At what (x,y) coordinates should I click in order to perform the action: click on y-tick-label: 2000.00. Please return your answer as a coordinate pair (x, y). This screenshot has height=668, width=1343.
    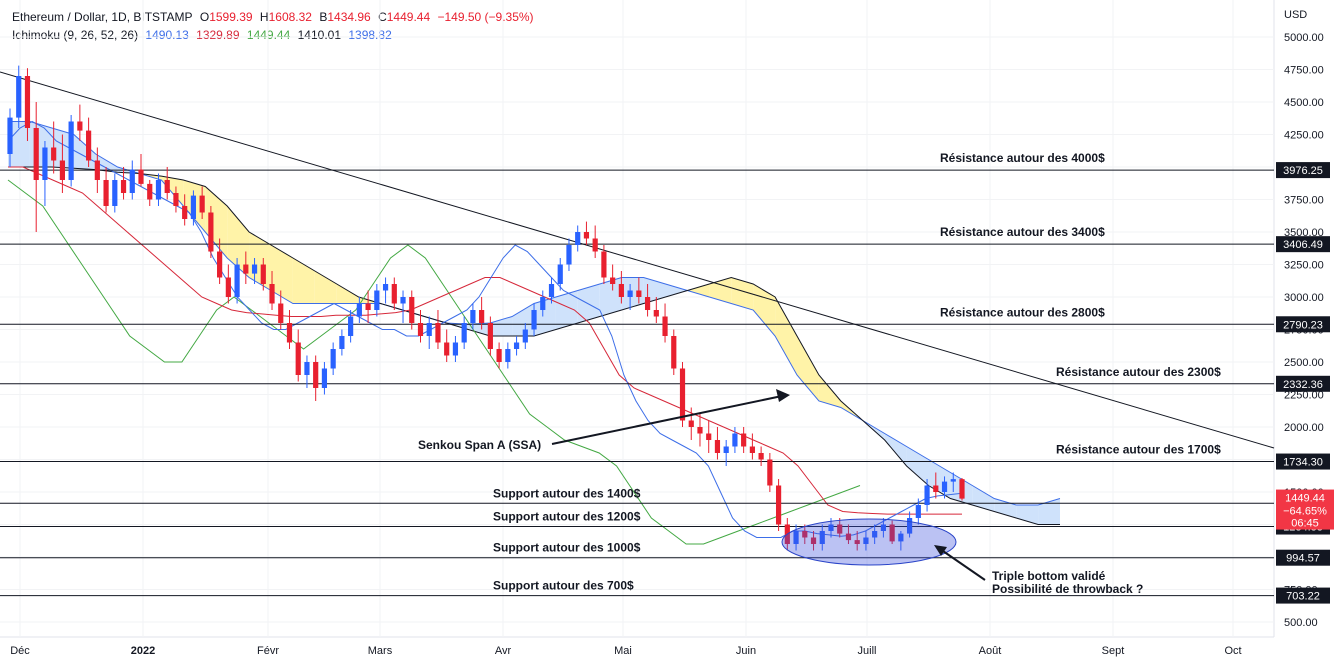
    Looking at the image, I should click on (1304, 428).